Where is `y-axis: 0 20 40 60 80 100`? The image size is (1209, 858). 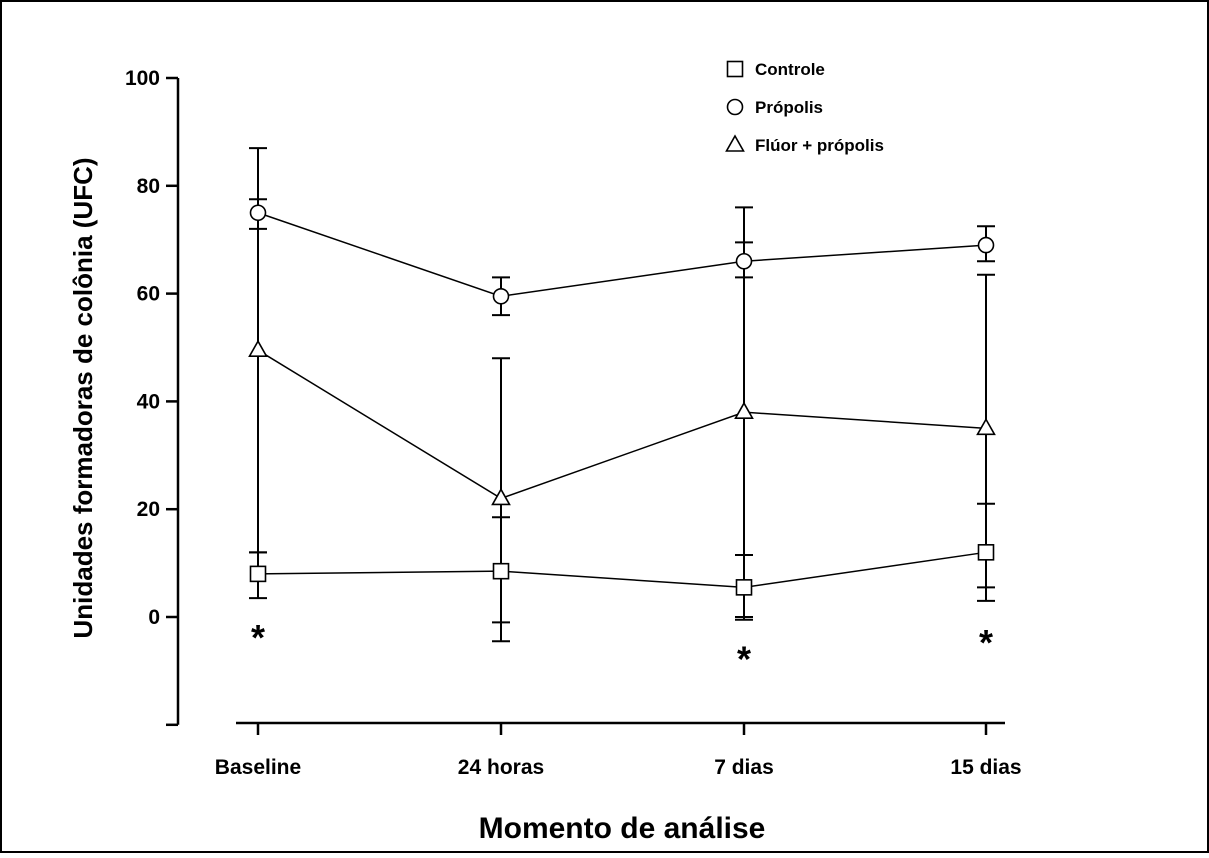 y-axis: 0 20 40 60 80 100 is located at coordinates (152, 397).